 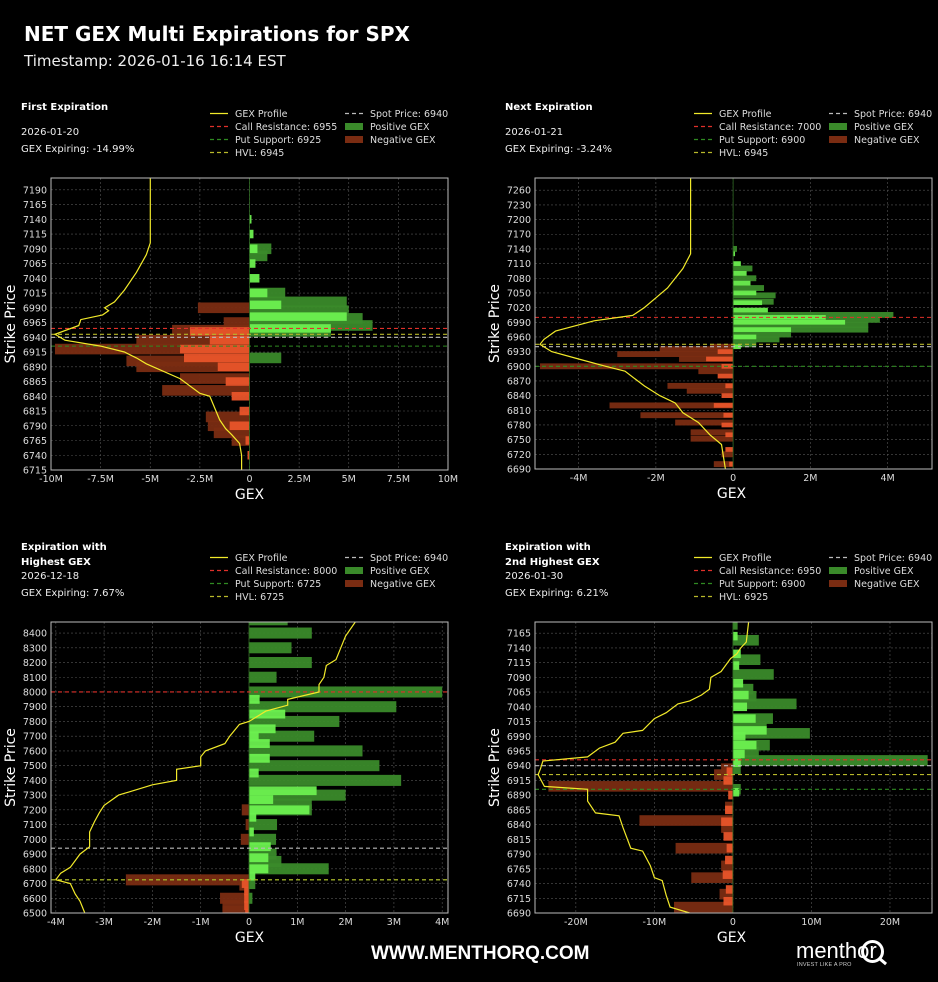 What do you see at coordinates (887, 584) in the screenshot?
I see `legend-negative-gex: Negative GEX` at bounding box center [887, 584].